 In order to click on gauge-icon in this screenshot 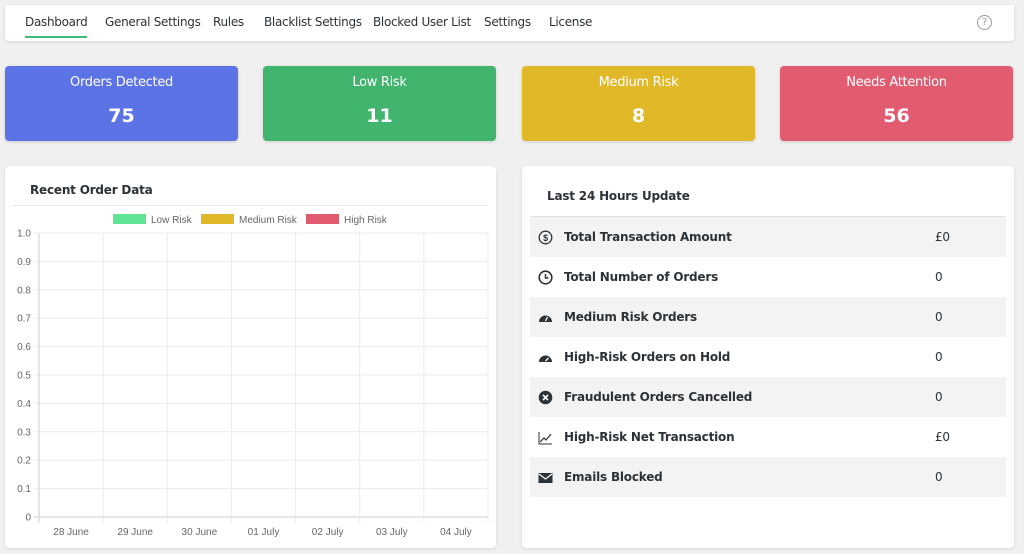, I will do `click(545, 318)`.